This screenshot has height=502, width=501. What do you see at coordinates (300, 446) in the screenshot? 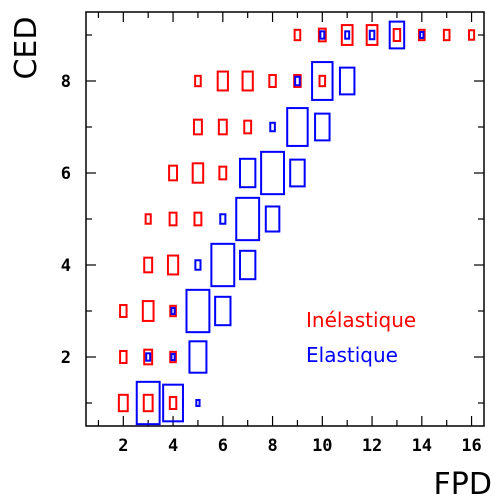
I see `x-tick-labels: 2 4 6 8 10 12 14 16` at bounding box center [300, 446].